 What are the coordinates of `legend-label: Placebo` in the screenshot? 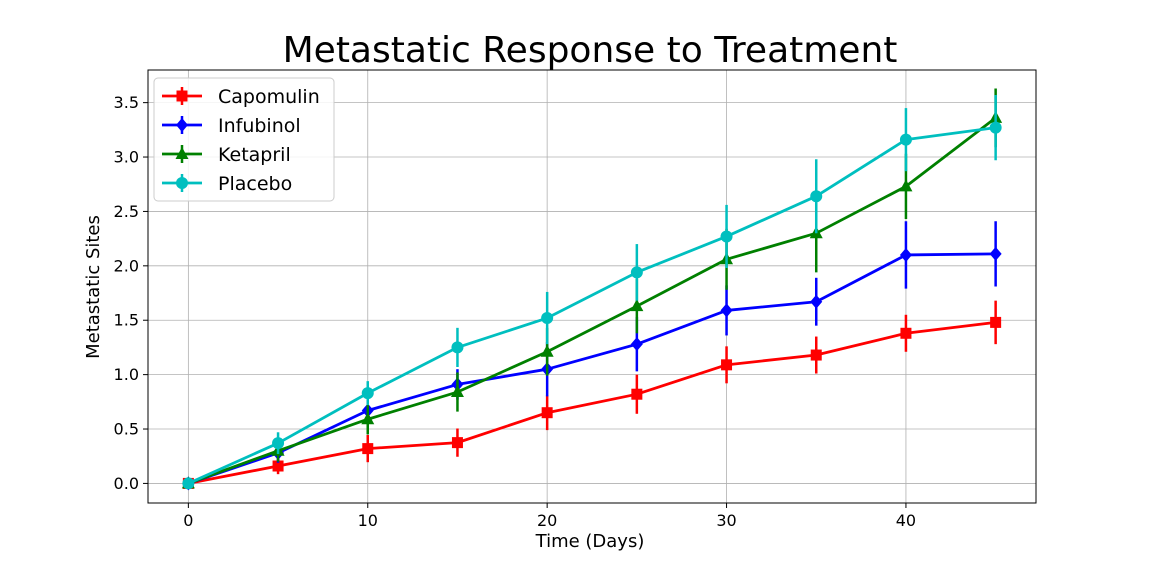 It's located at (255, 184).